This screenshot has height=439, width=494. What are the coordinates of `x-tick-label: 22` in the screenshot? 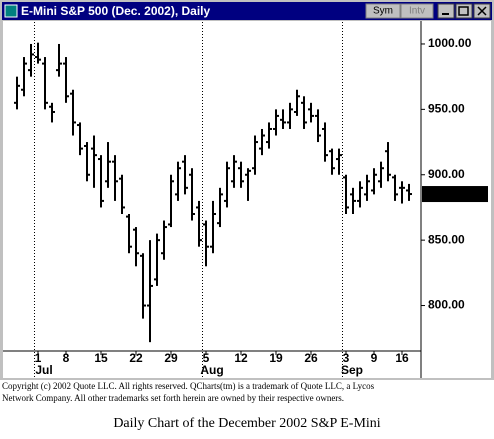 It's located at (136, 358).